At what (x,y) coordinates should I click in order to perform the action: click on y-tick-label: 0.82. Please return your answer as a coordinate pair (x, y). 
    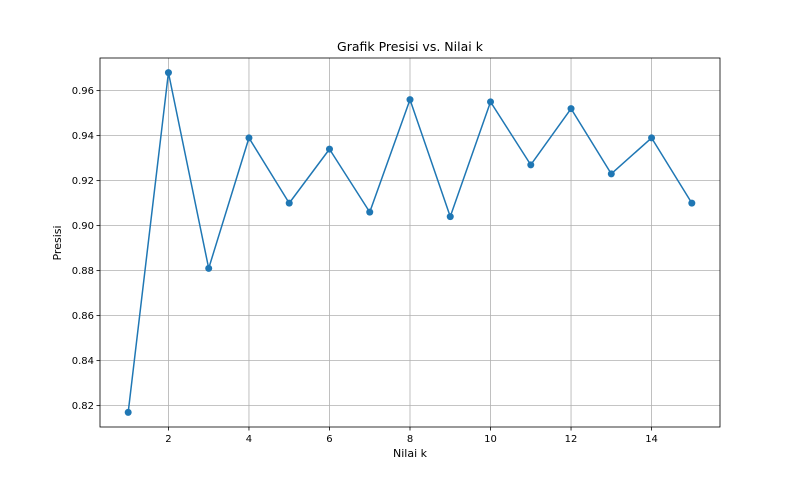
    Looking at the image, I should click on (83, 406).